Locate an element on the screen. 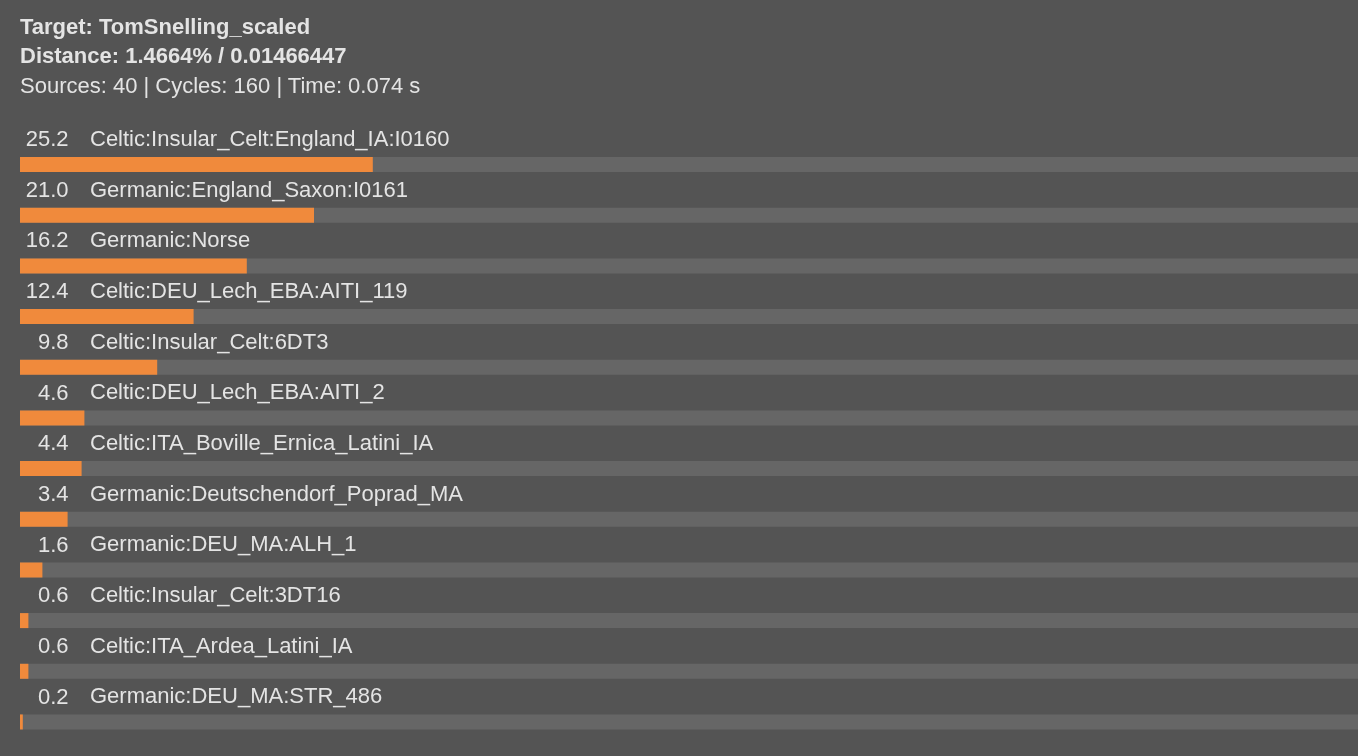 The width and height of the screenshot is (1358, 756). data-label: 25.2 is located at coordinates (47, 139).